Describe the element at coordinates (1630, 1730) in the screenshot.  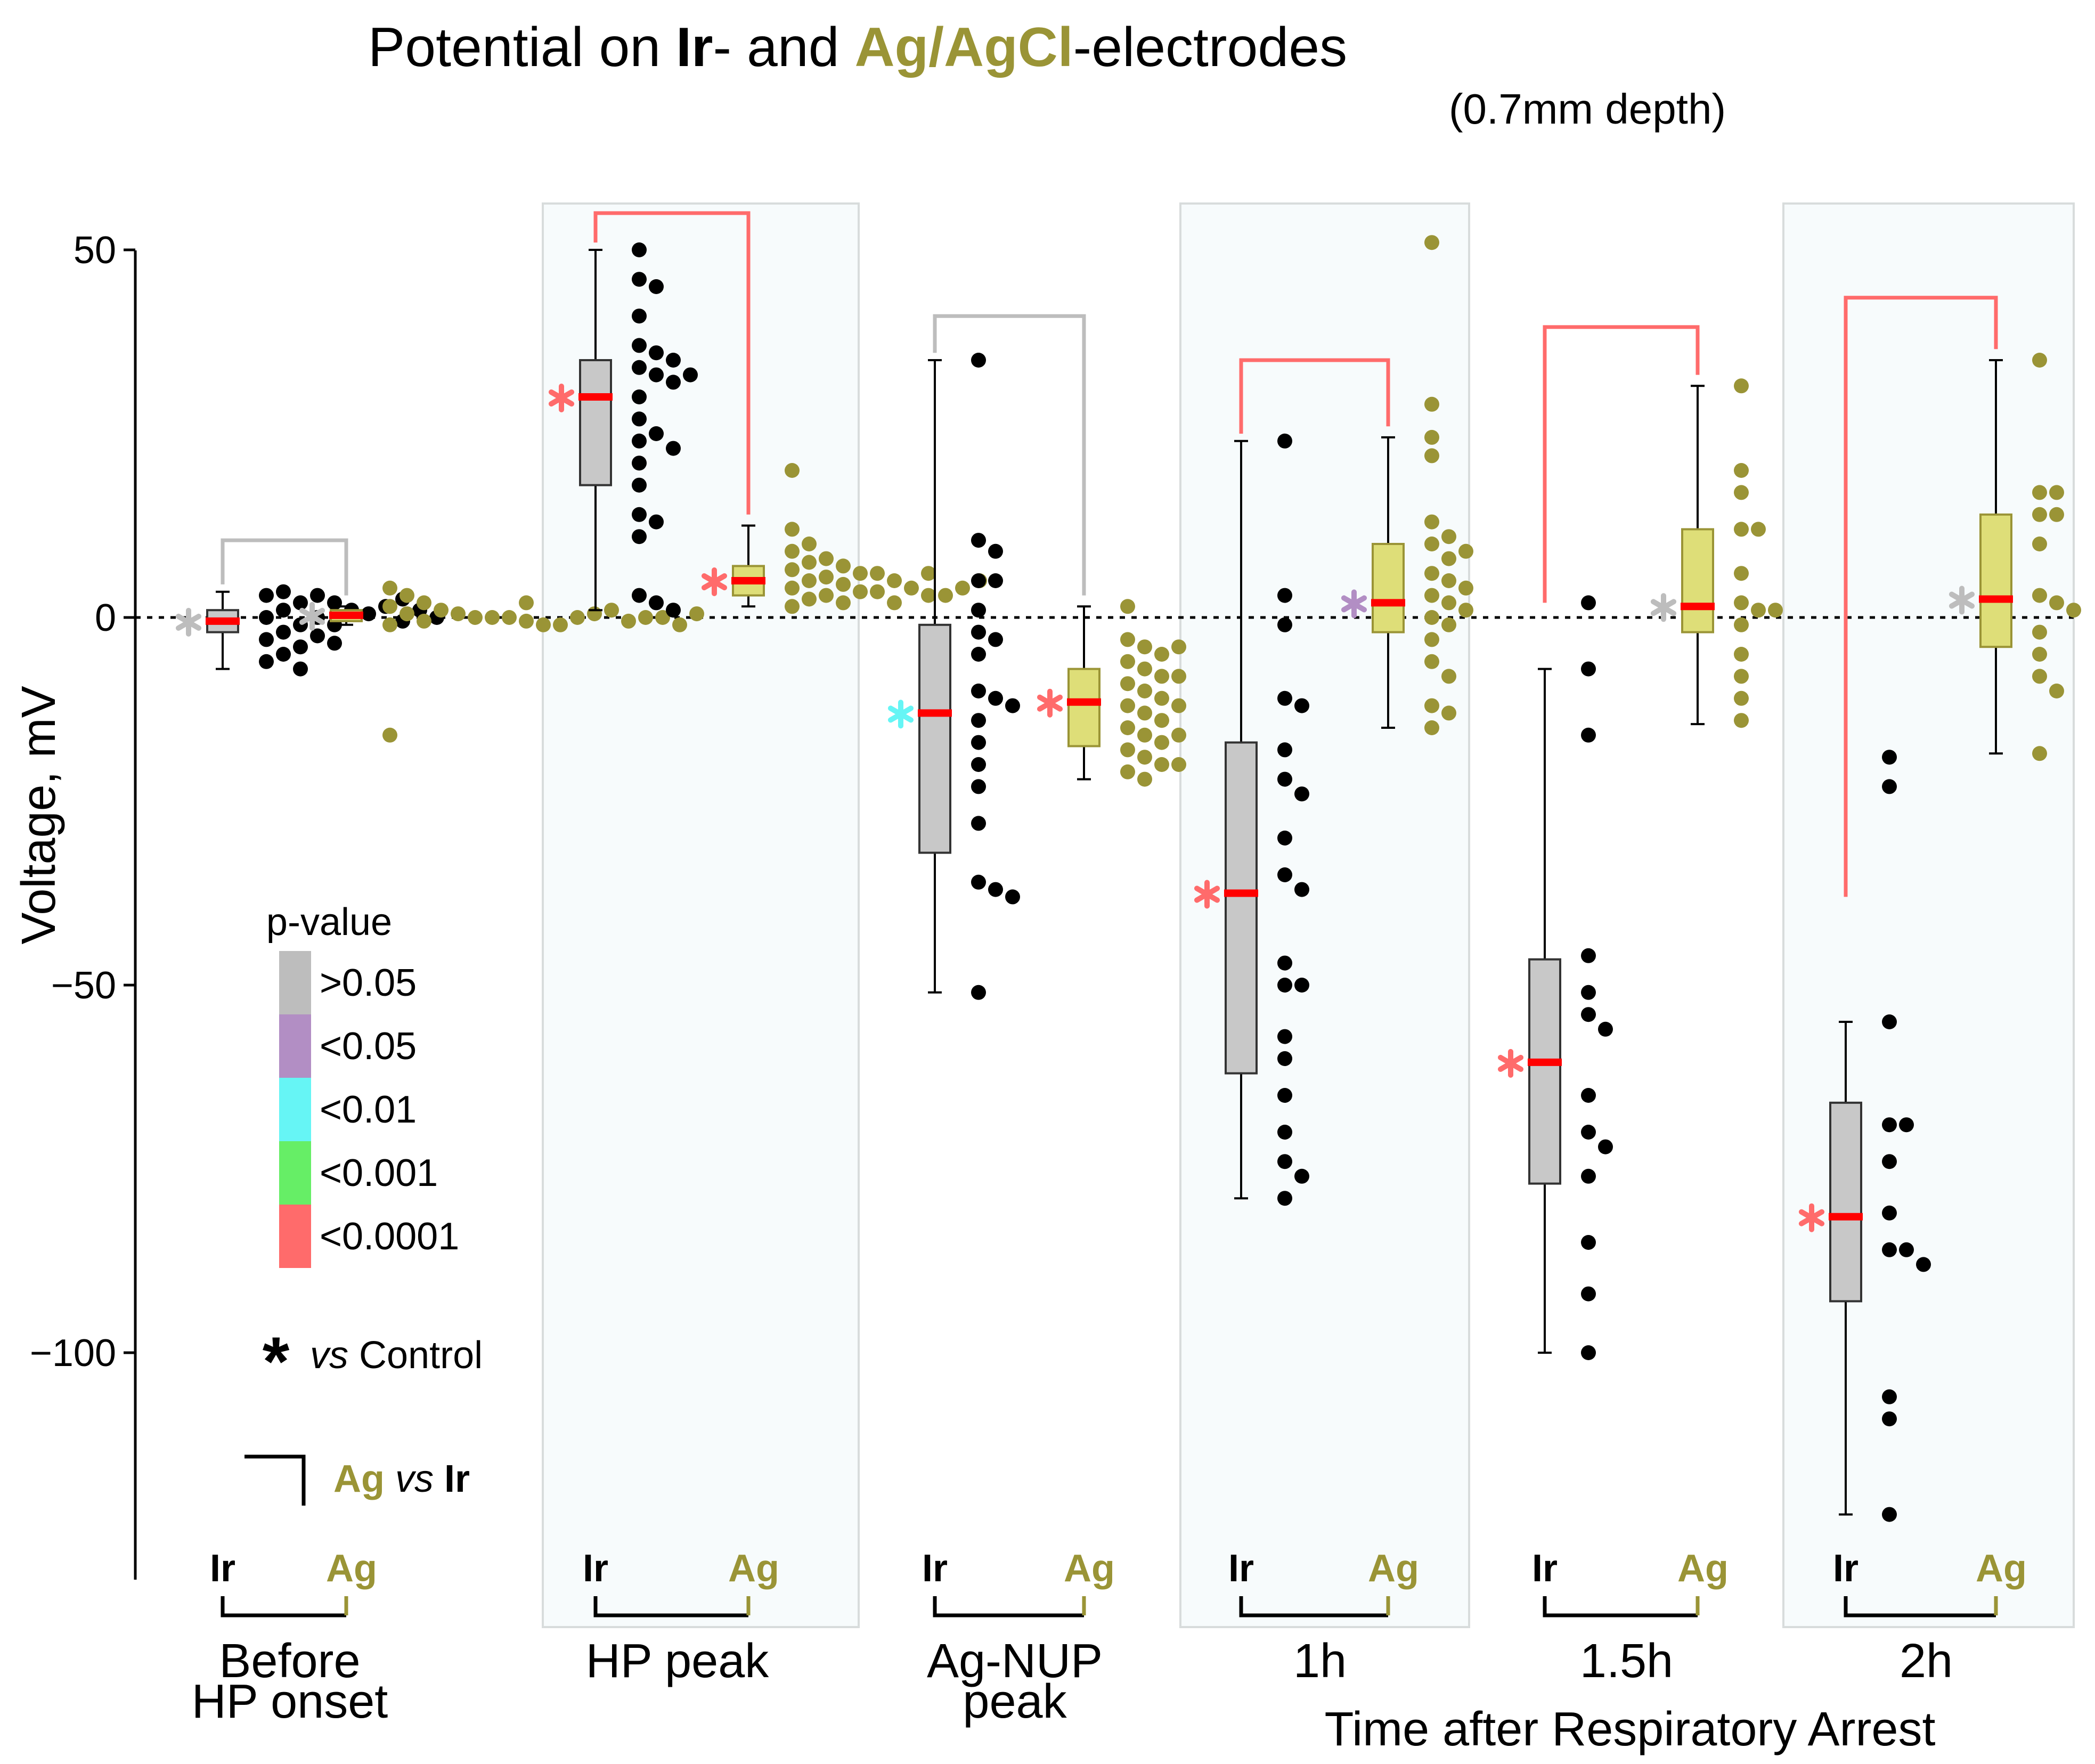
I see `x-axis-label: Time after Respiratory Arrest` at that location.